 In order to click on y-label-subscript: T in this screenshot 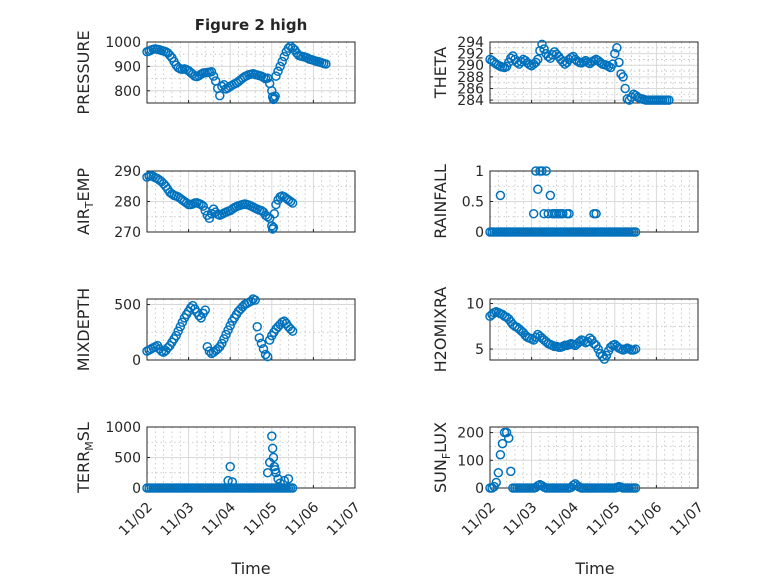, I will do `click(89, 205)`.